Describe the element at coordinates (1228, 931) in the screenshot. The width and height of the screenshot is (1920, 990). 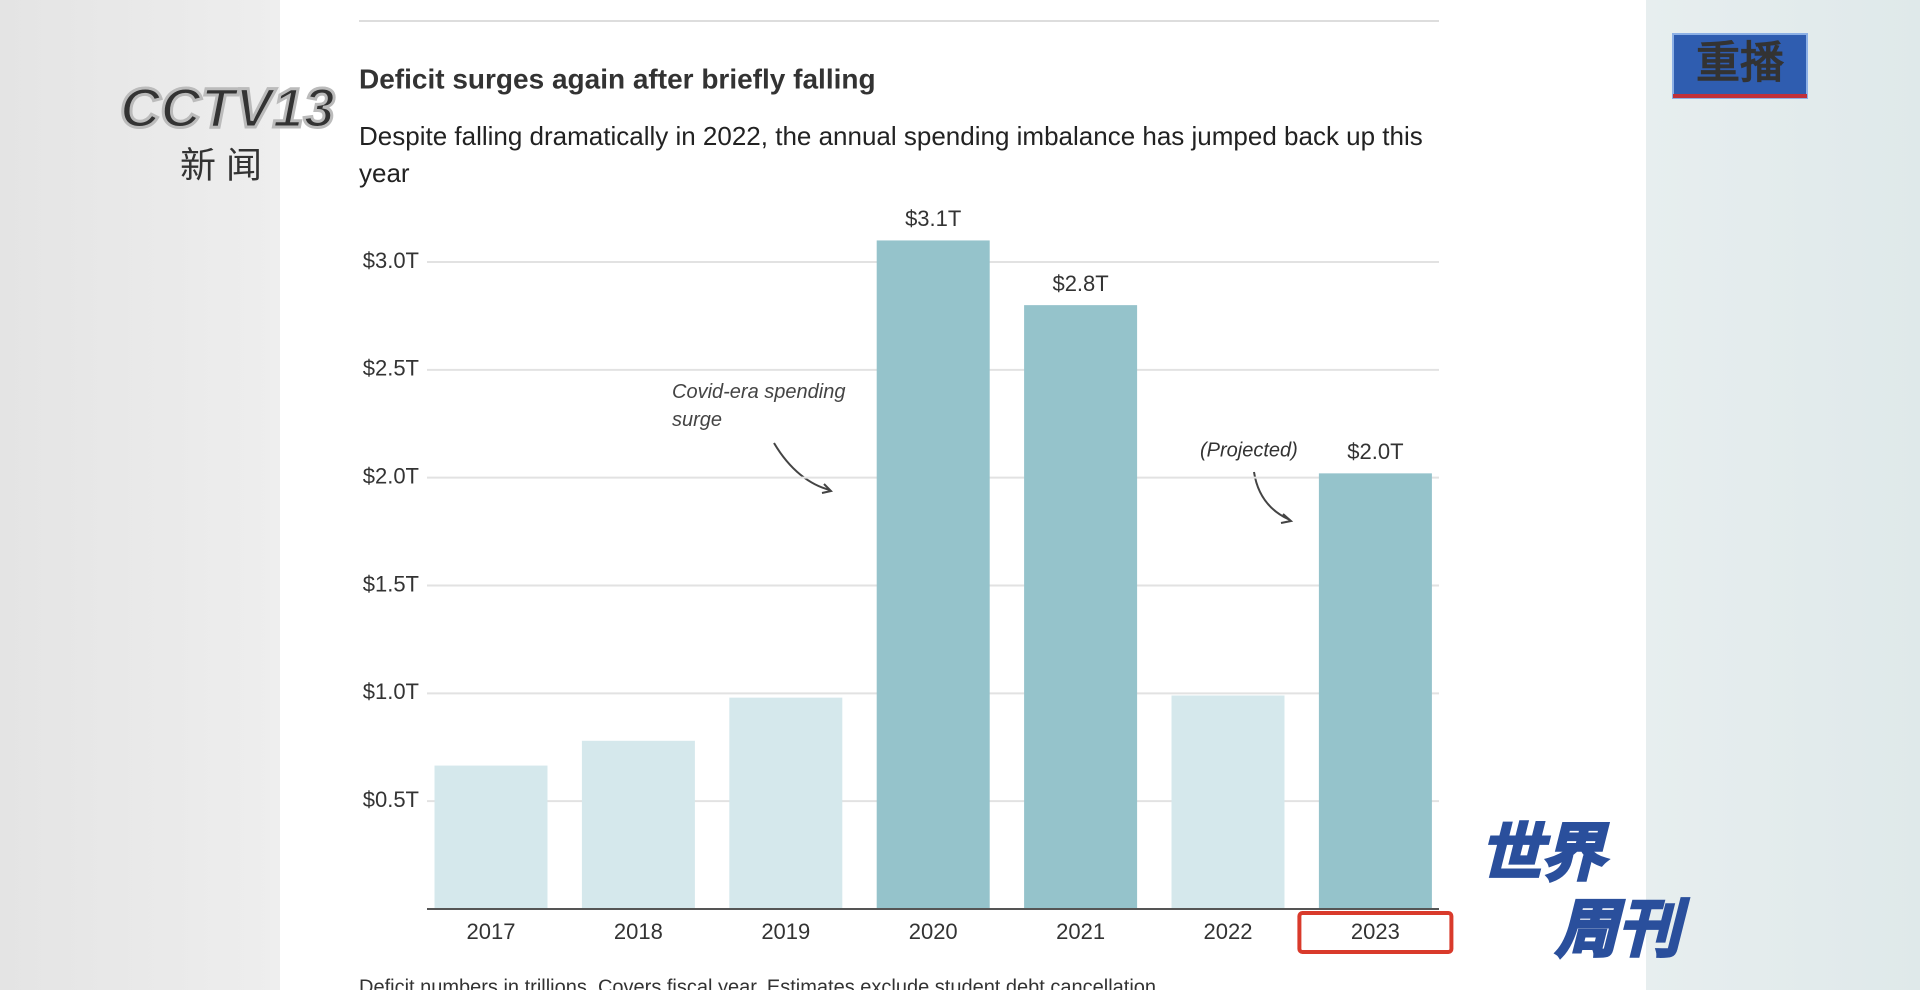
I see `x-tick-label: 2022` at that location.